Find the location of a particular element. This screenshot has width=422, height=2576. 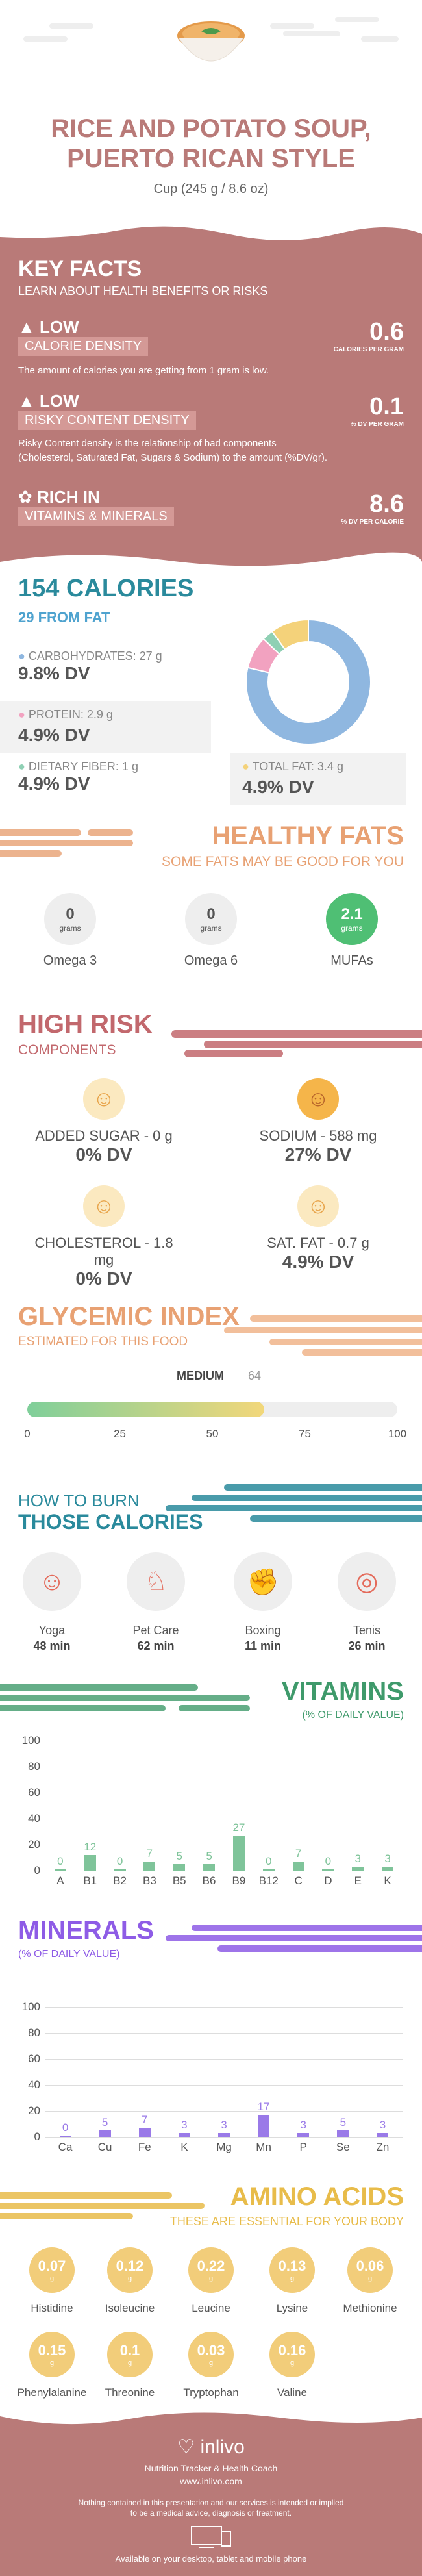

calories-from-fat: 29 FROM FAT is located at coordinates (64, 617).